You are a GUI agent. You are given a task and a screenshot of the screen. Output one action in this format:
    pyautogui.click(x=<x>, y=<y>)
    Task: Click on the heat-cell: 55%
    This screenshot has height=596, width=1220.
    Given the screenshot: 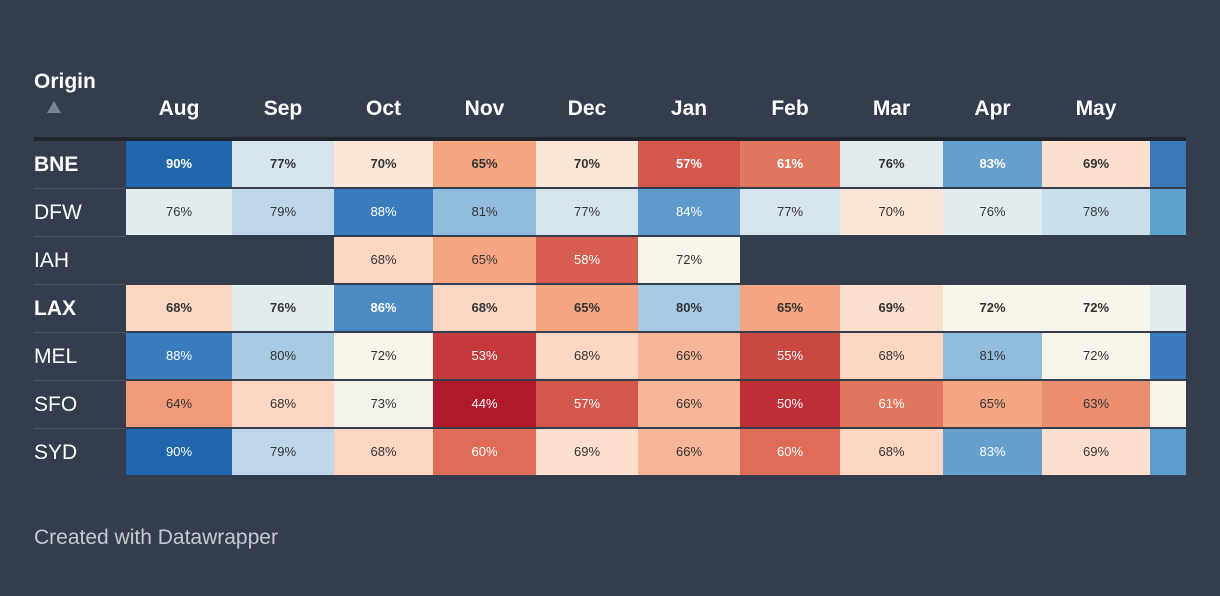 What is the action you would take?
    pyautogui.click(x=790, y=356)
    